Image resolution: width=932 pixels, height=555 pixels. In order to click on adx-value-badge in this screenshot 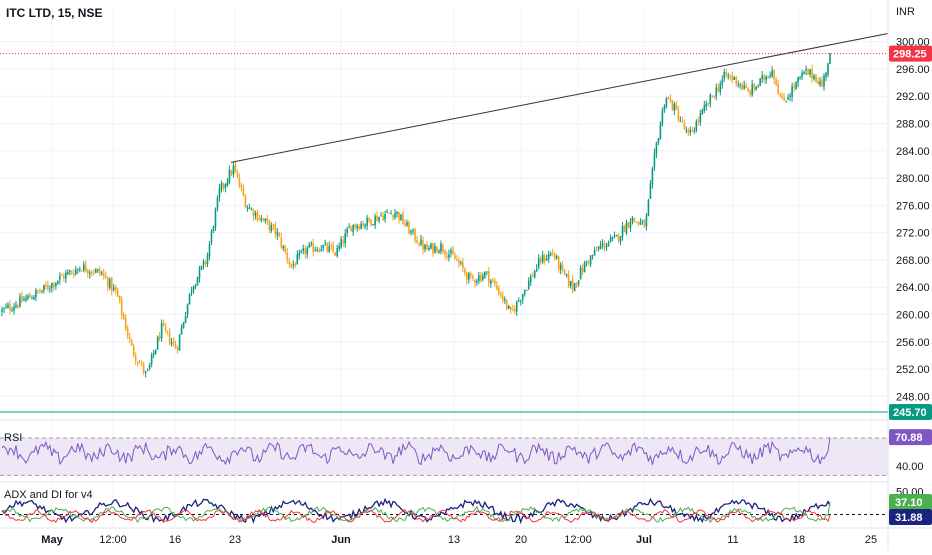, I will do `click(910, 517)`.